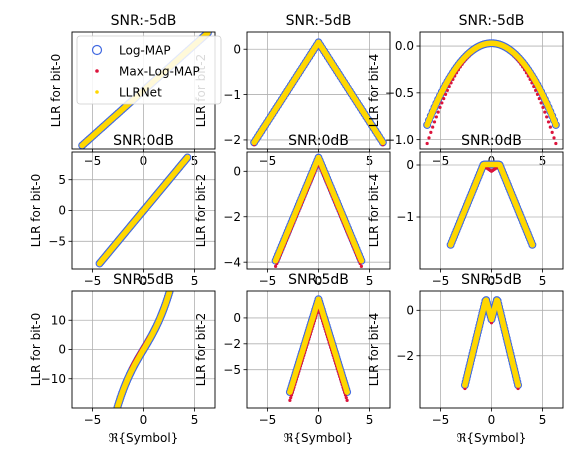 Image resolution: width=574 pixels, height=459 pixels. I want to click on y-tick-label: 5, so click(62, 180).